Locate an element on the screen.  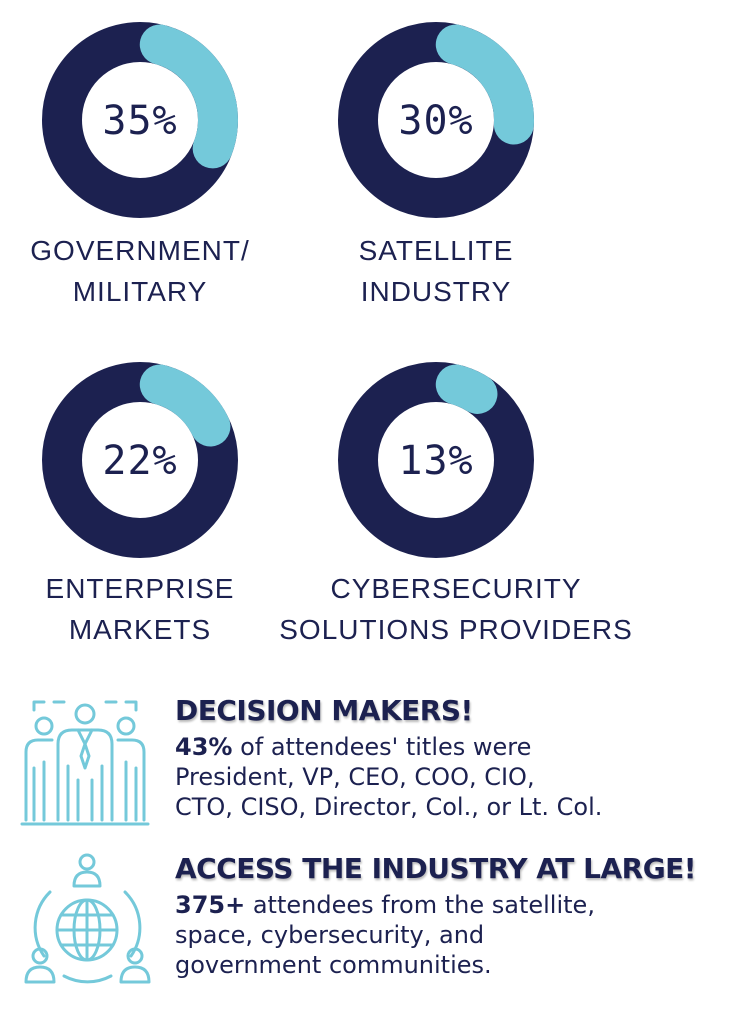
donut-percent-label: 35% is located at coordinates (139, 121).